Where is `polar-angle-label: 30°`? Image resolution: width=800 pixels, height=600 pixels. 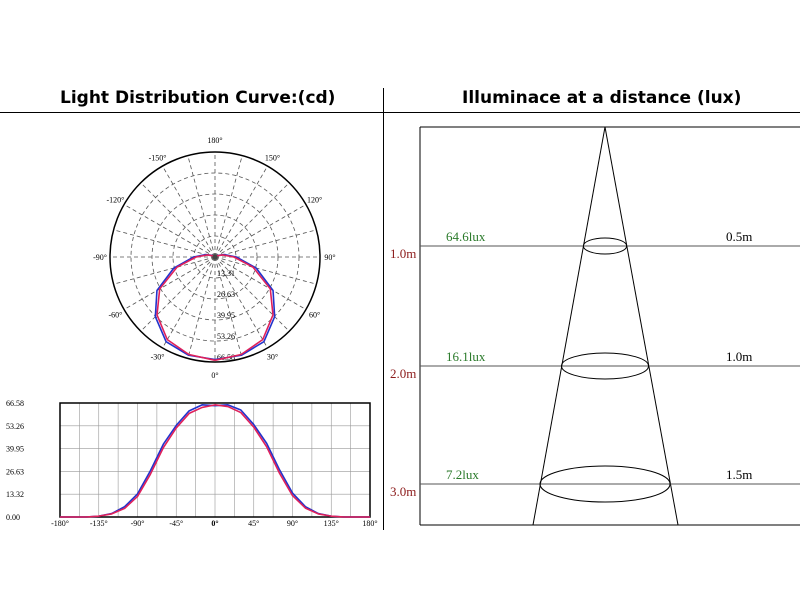
polar-angle-label: 30° is located at coordinates (272, 357).